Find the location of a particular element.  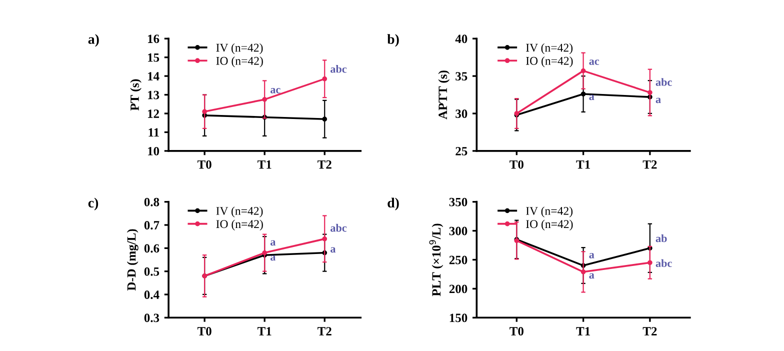

y-tick-label: 30 is located at coordinates (462, 114).